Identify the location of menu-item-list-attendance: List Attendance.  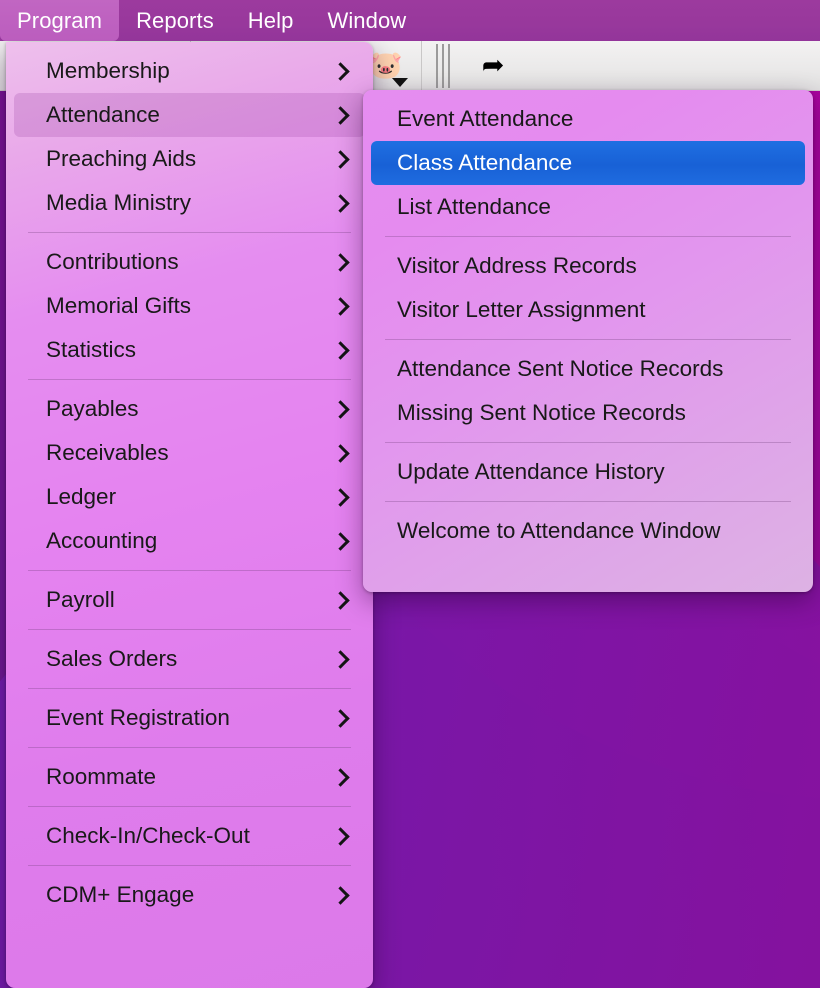
(588, 207).